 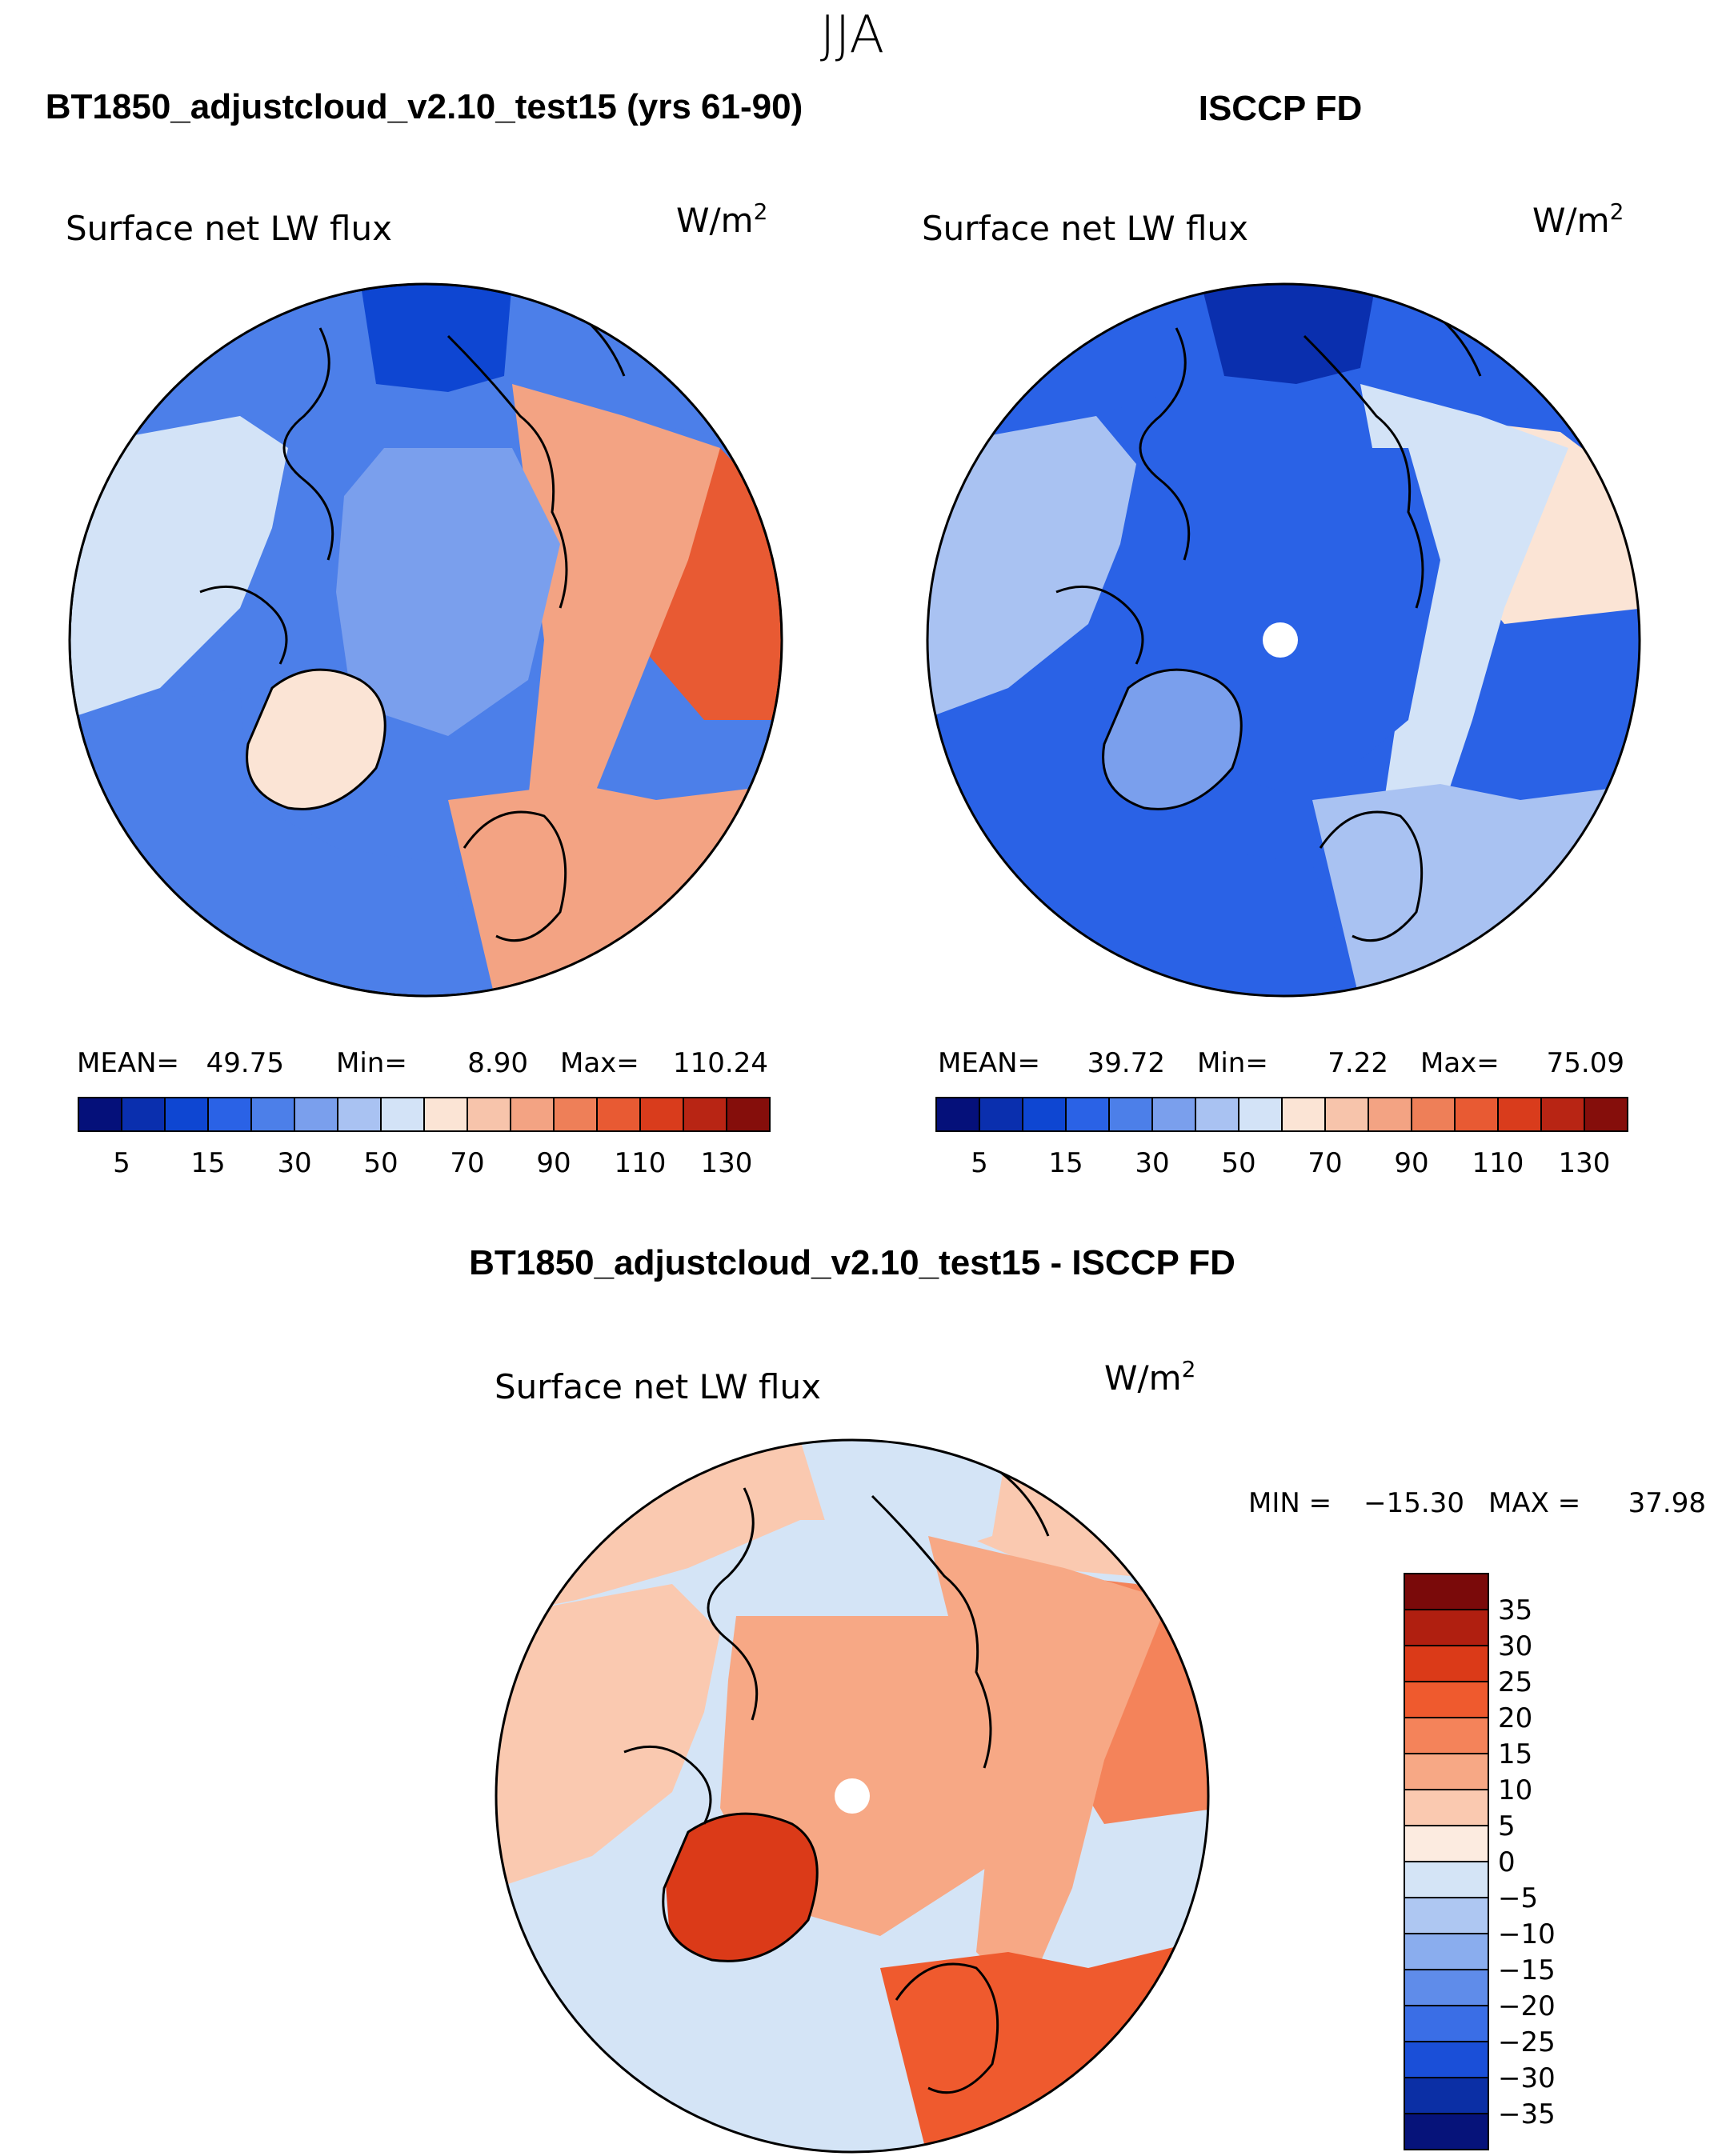 What do you see at coordinates (371, 1063) in the screenshot?
I see `stat-min-label: Min=` at bounding box center [371, 1063].